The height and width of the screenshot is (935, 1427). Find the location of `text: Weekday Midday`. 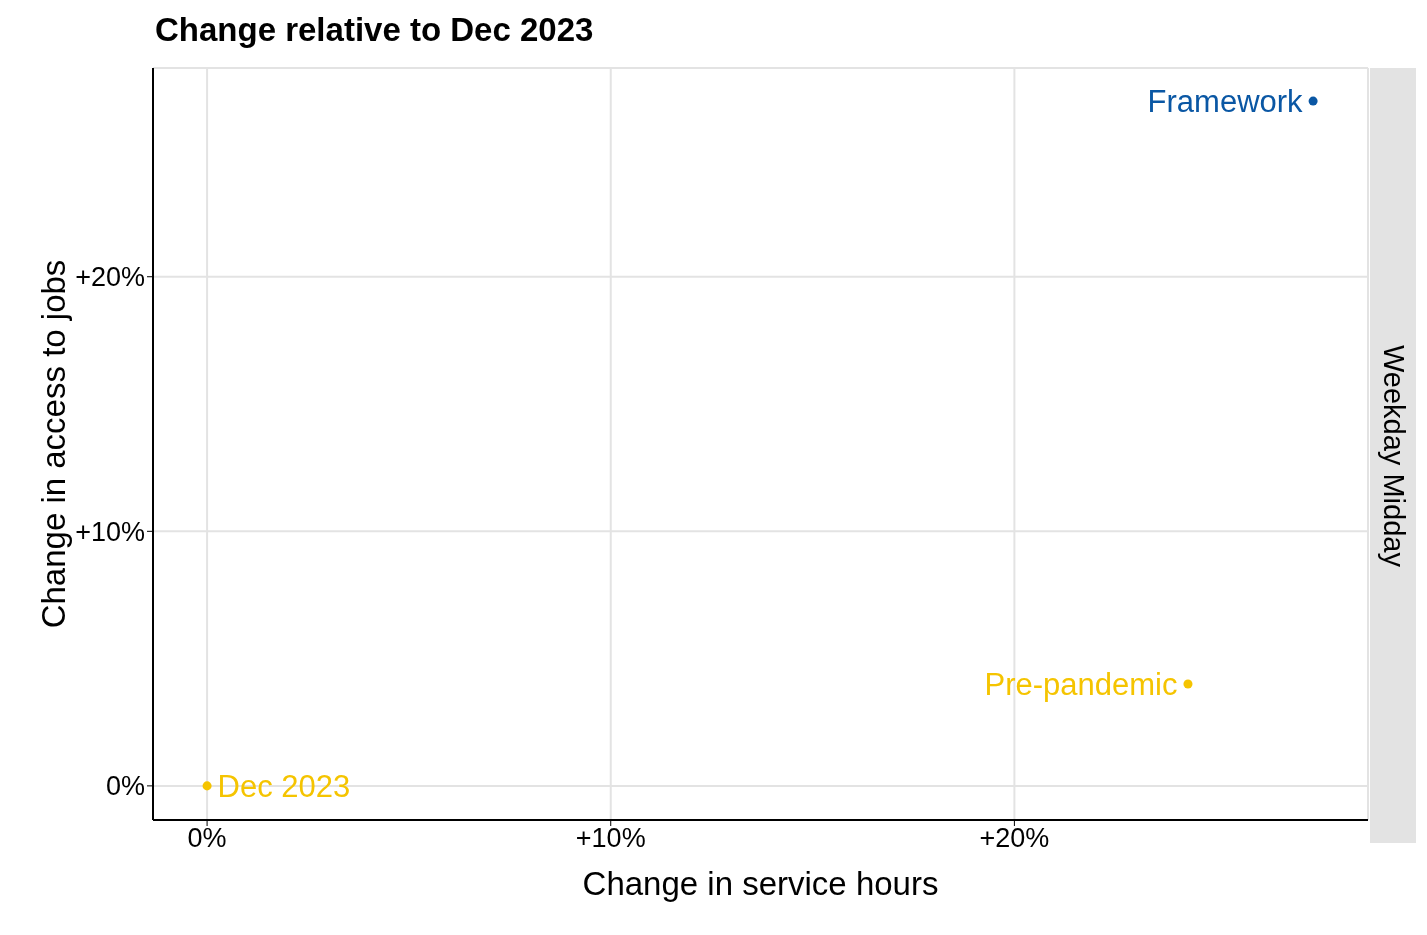

text: Weekday Midday is located at coordinates (1393, 455).